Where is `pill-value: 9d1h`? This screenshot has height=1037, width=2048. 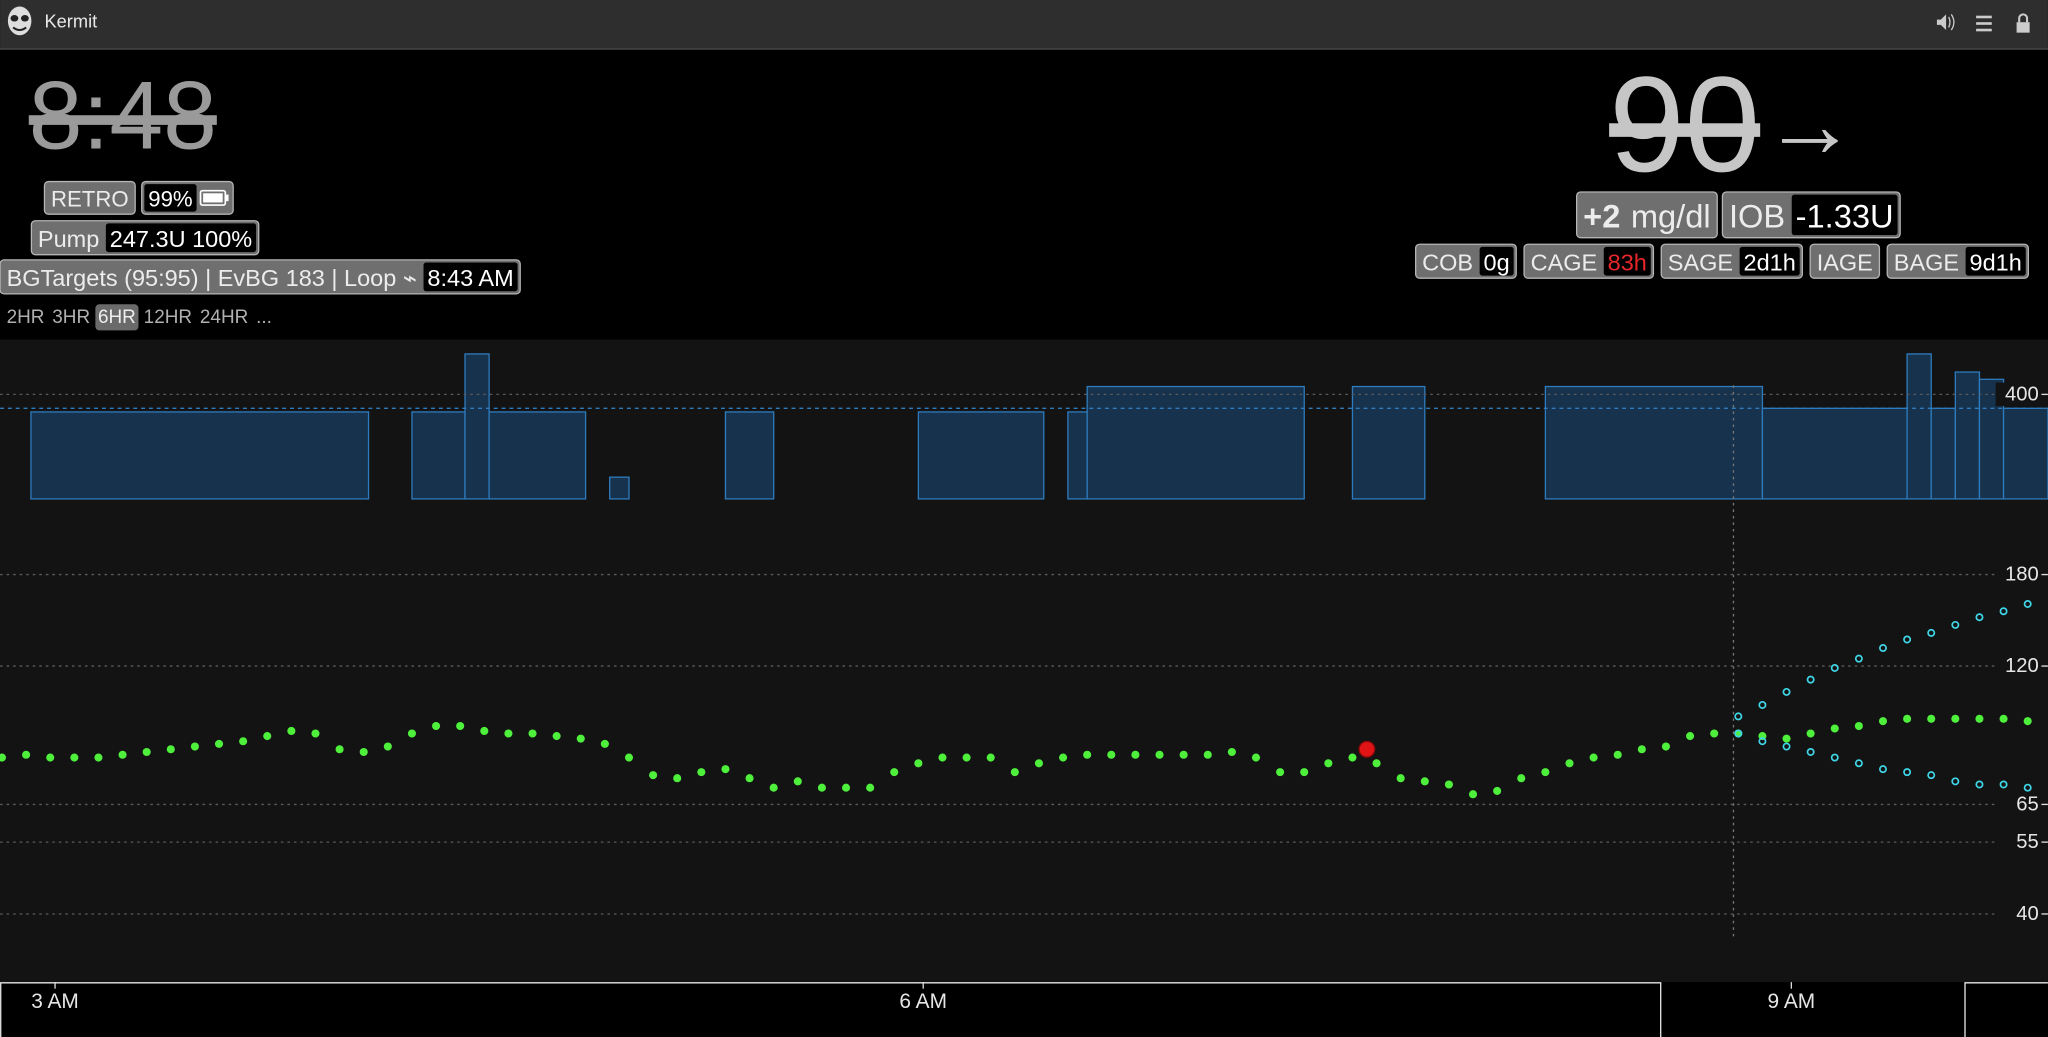 pill-value: 9d1h is located at coordinates (1996, 263).